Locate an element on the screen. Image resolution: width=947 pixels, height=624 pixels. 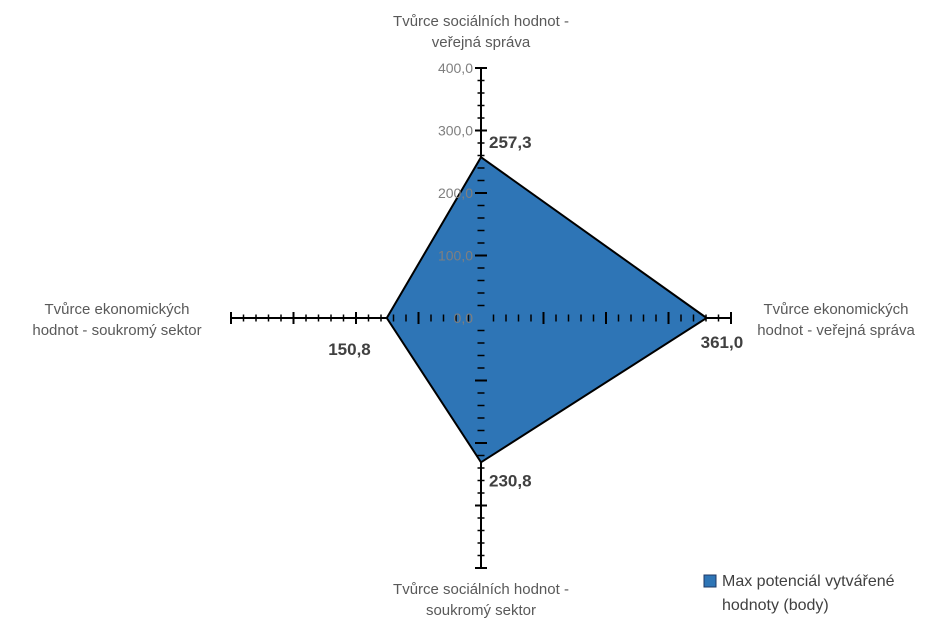
data-label: 257,3 is located at coordinates (510, 142).